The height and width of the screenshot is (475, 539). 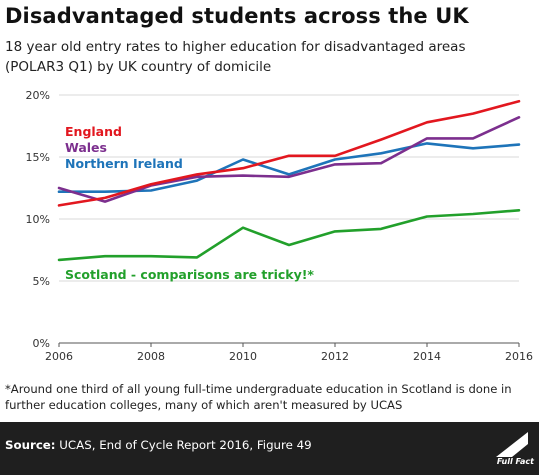 What do you see at coordinates (41, 343) in the screenshot?
I see `y-tick-label: 0%` at bounding box center [41, 343].